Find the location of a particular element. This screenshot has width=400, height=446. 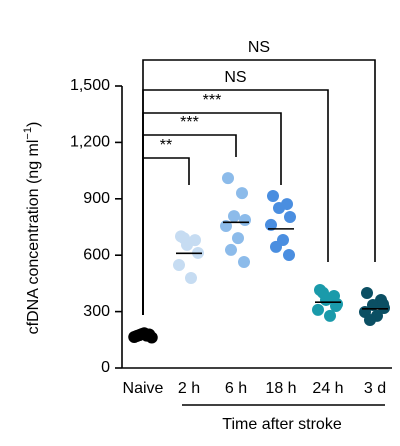

y-label-end: ) is located at coordinates (33, 124).